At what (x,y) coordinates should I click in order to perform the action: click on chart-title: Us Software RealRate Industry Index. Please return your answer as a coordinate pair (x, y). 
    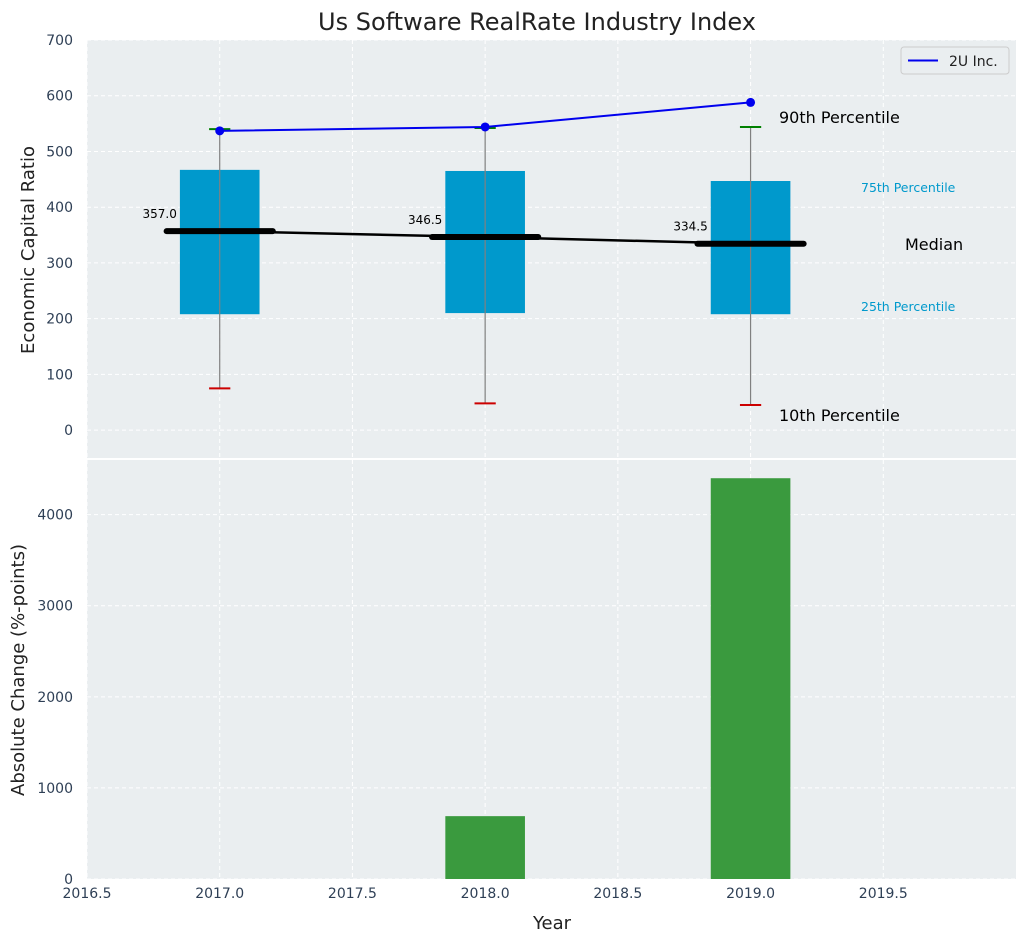
    Looking at the image, I should click on (537, 22).